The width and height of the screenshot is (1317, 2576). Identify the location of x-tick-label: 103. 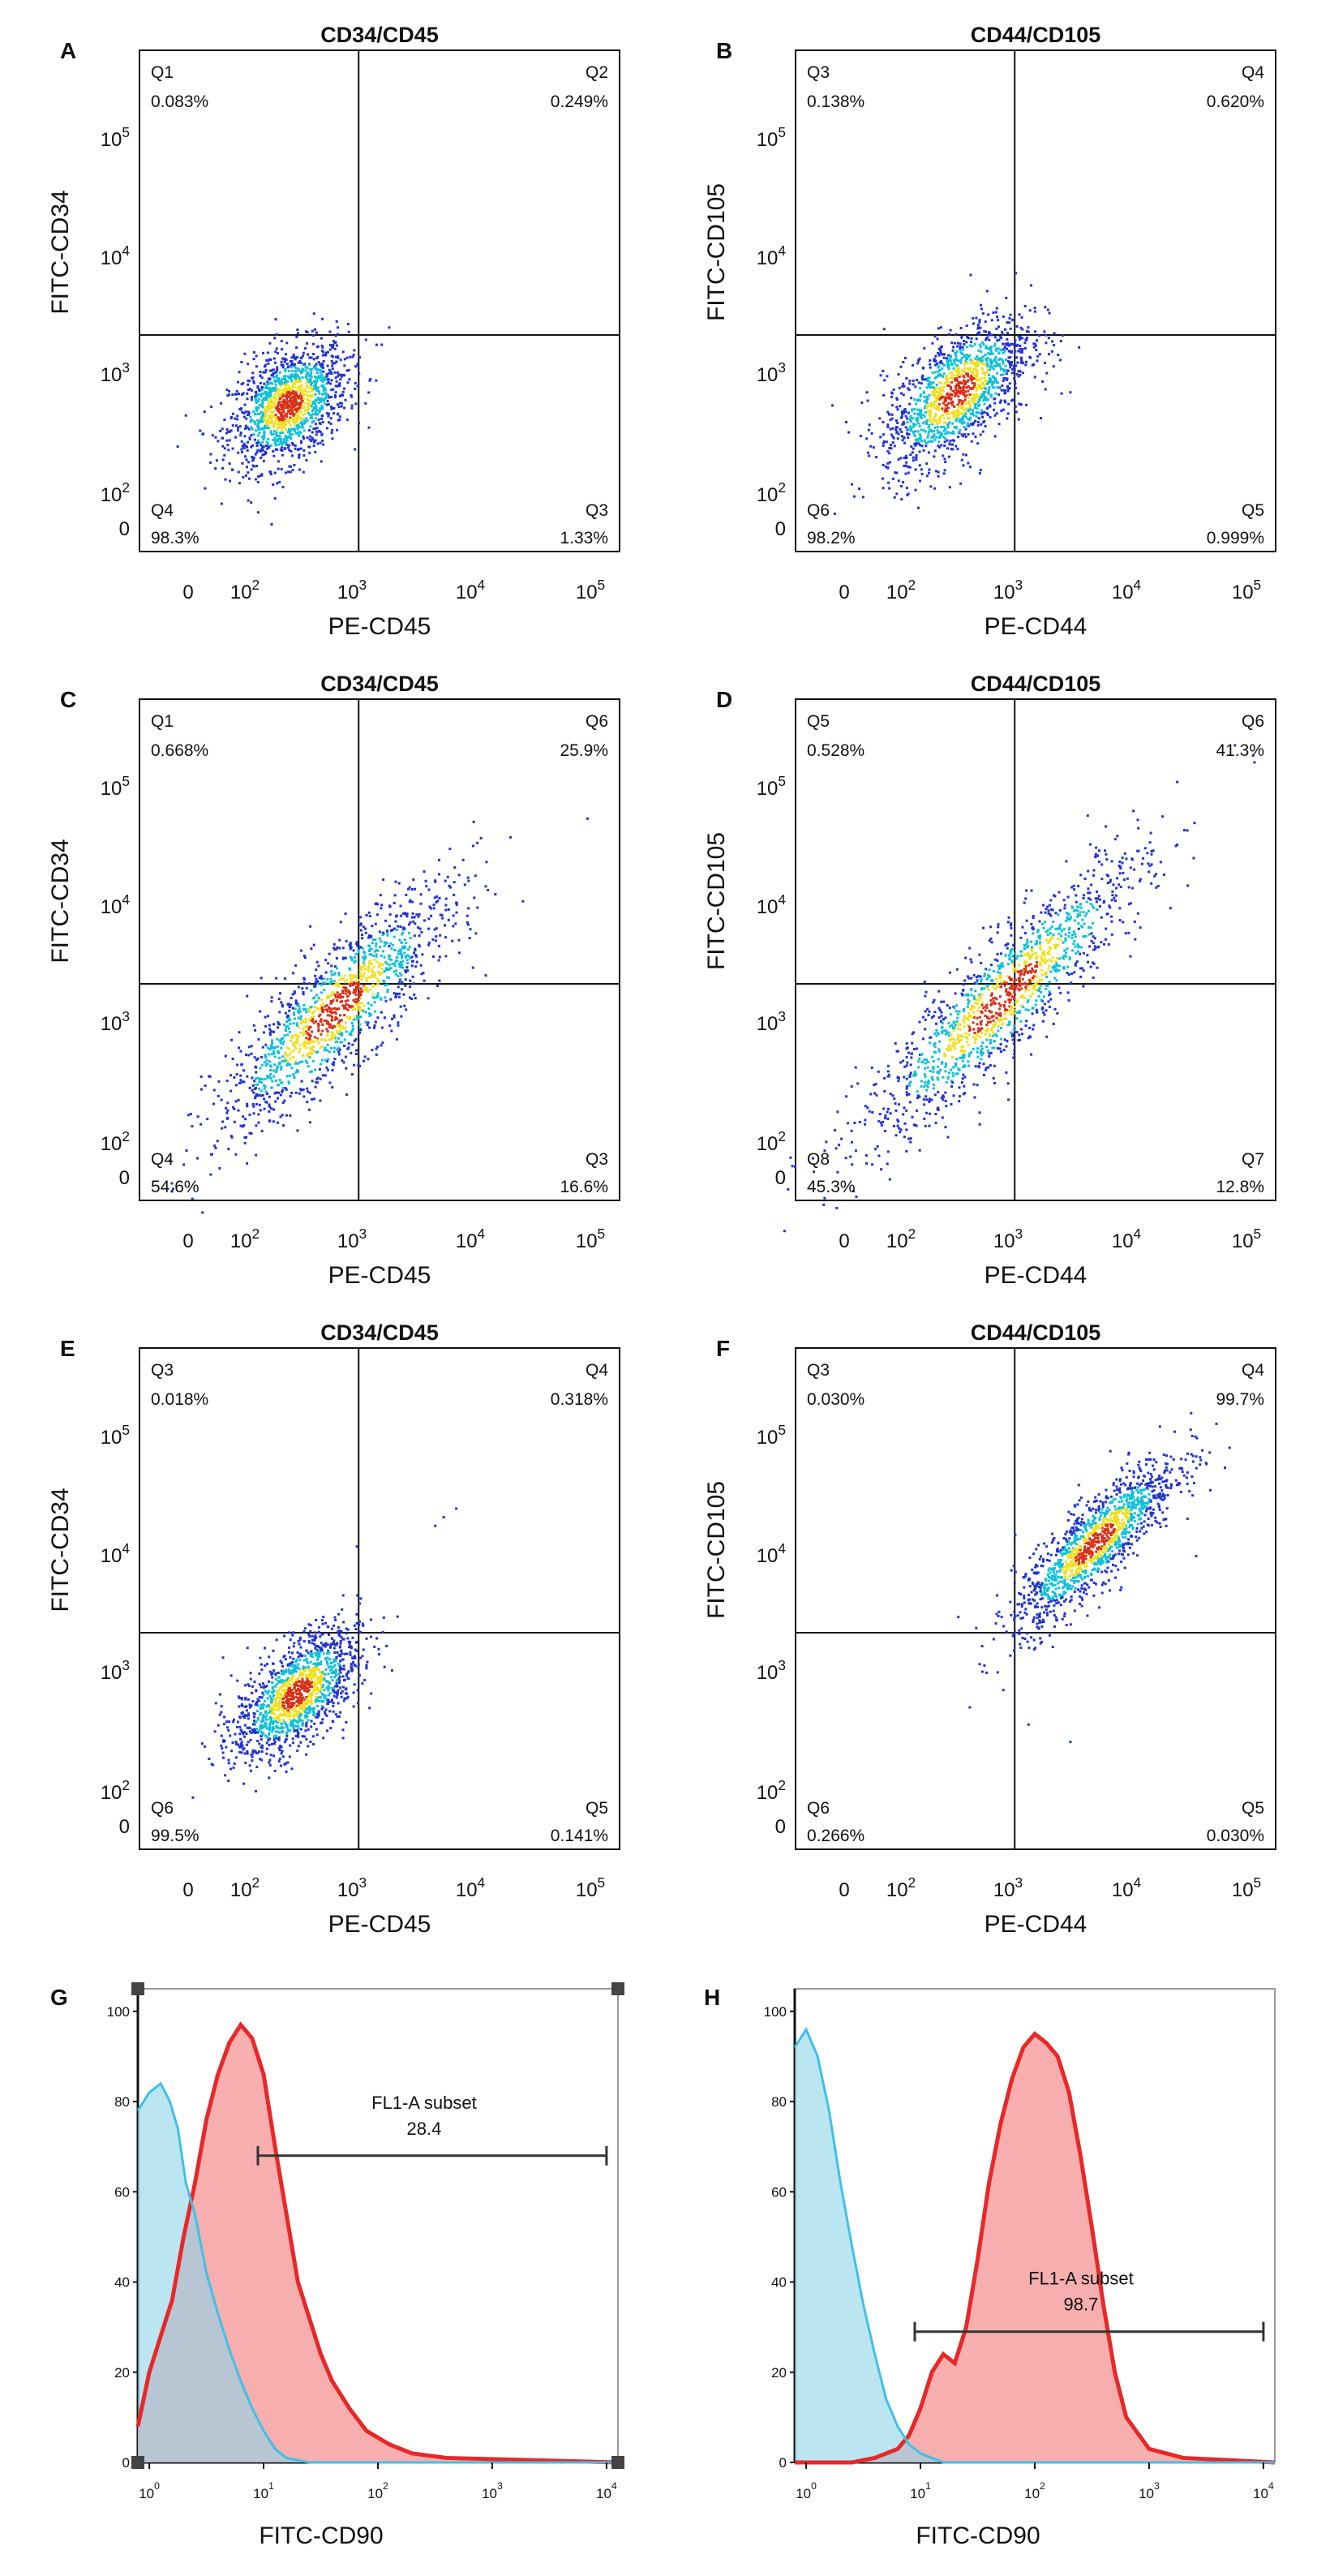
(352, 1239).